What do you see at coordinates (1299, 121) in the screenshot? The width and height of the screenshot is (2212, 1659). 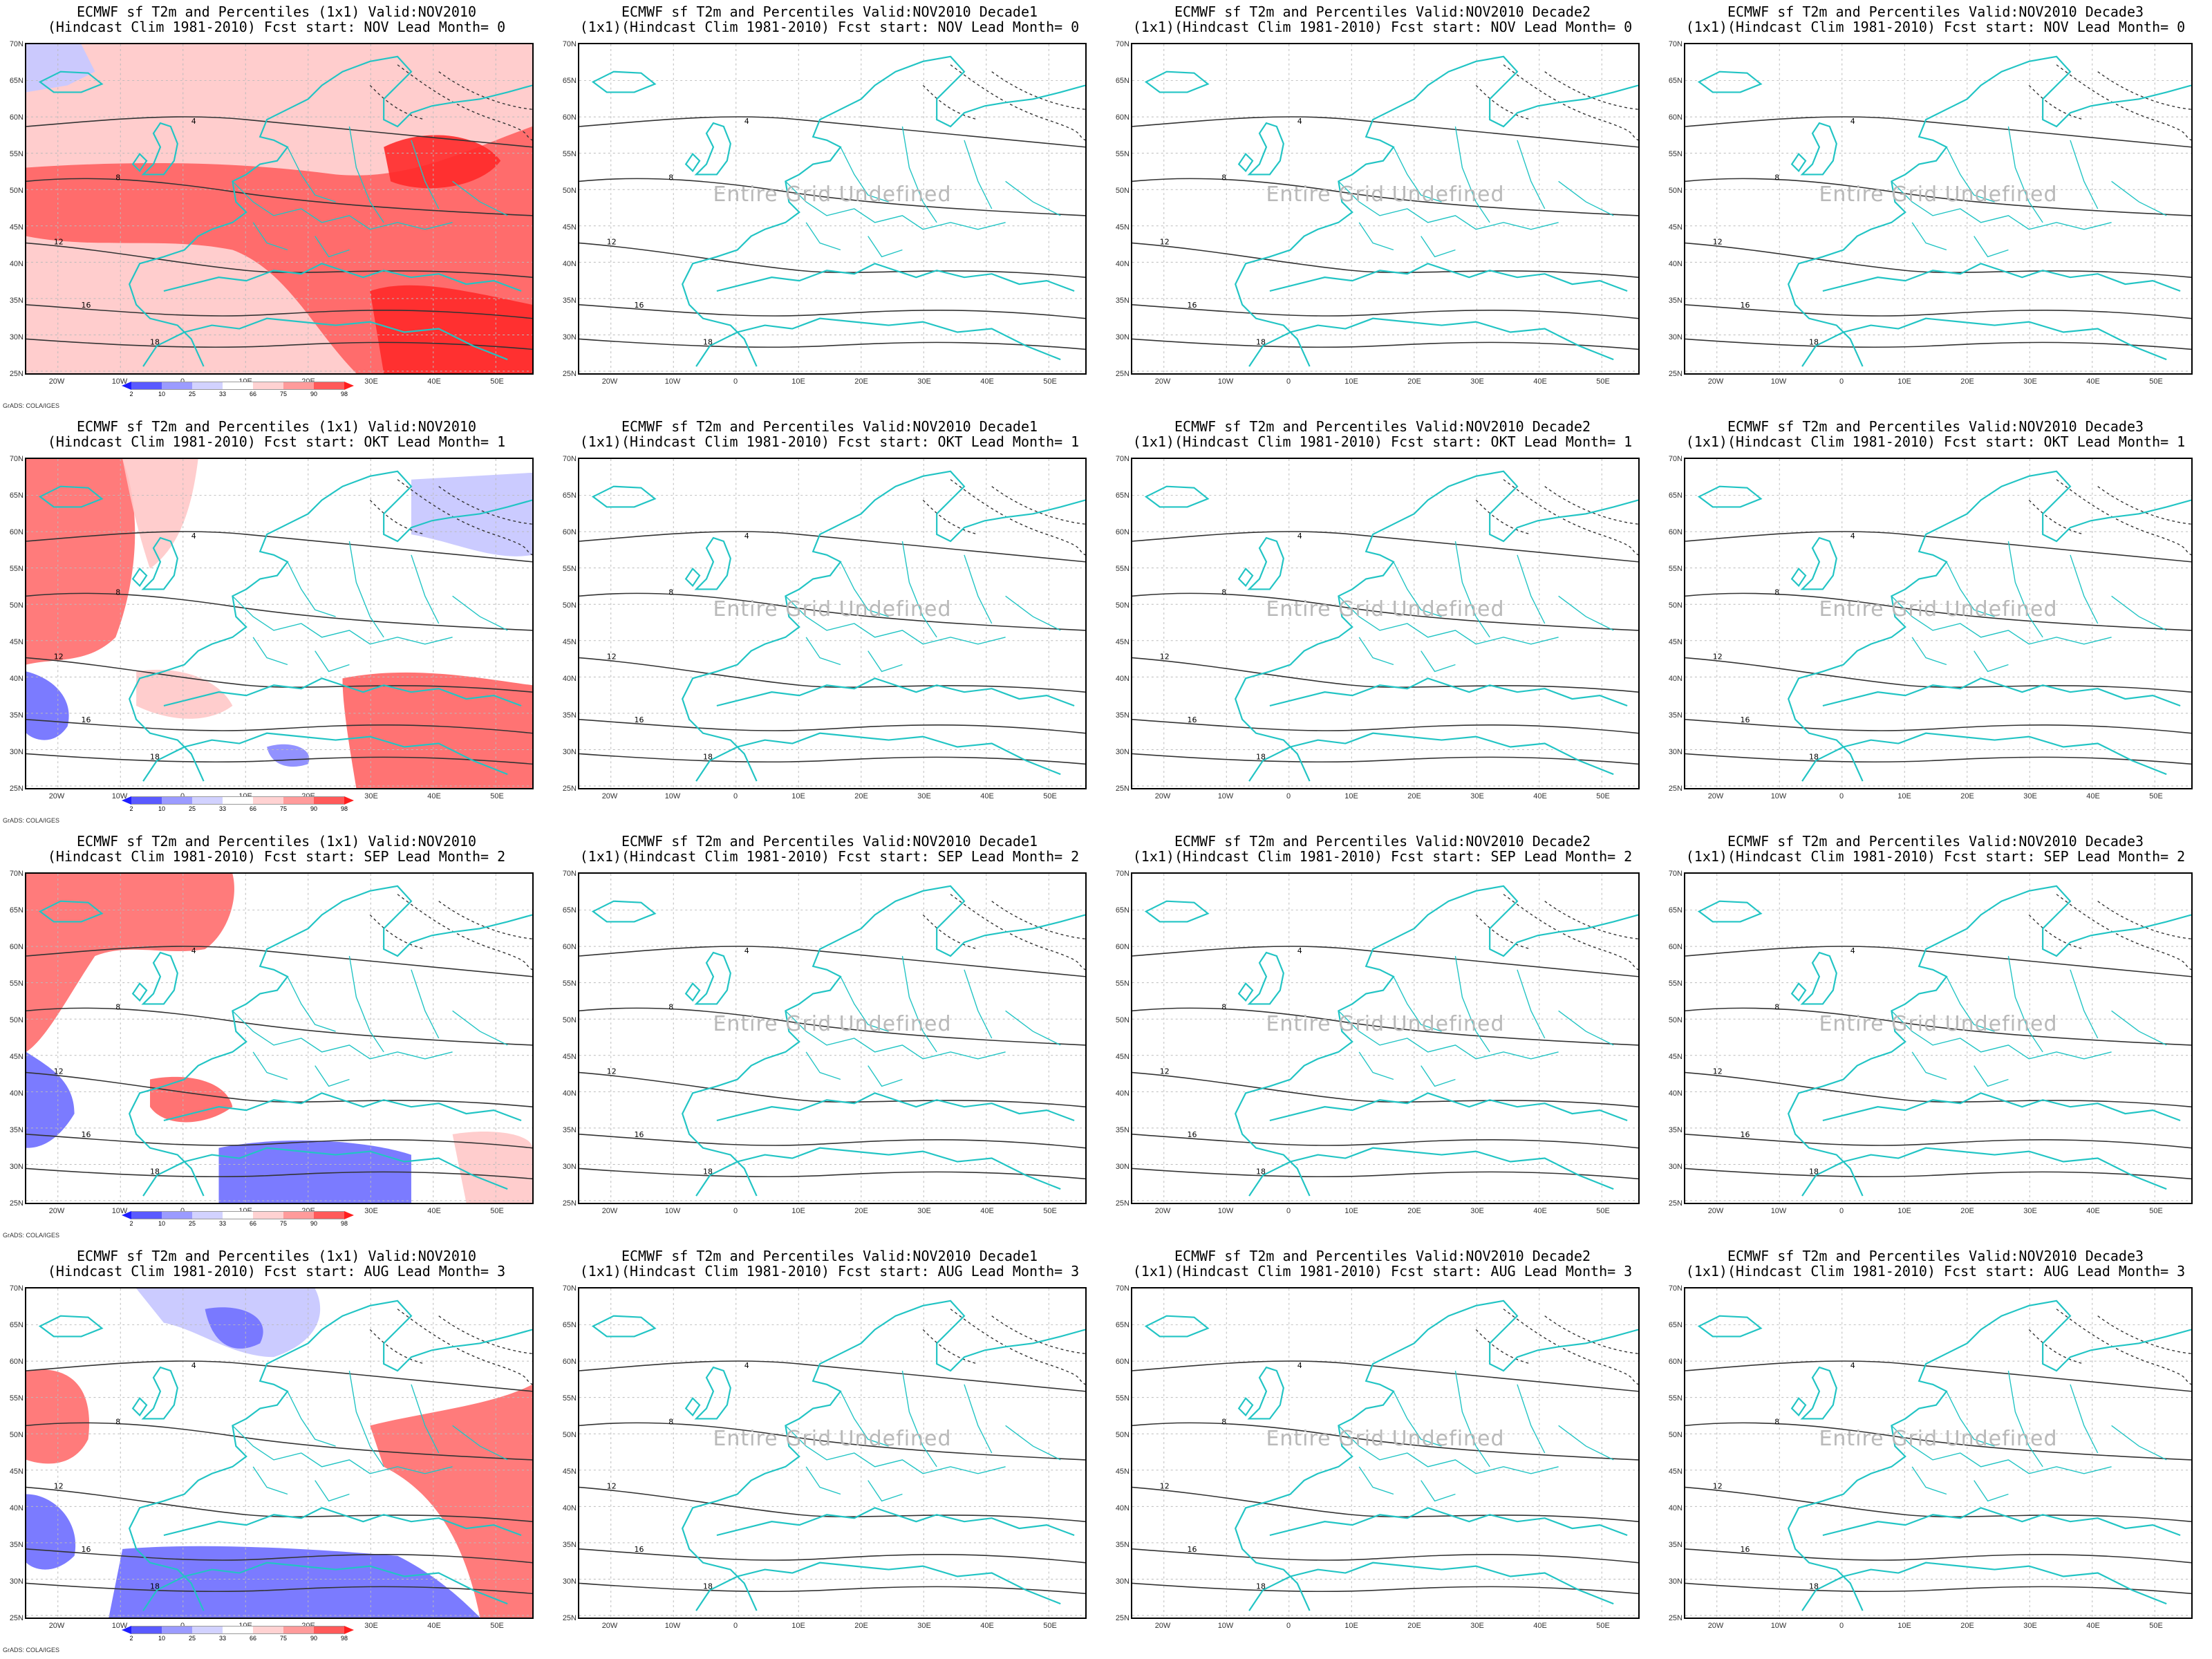 I see `contour-label: 4` at bounding box center [1299, 121].